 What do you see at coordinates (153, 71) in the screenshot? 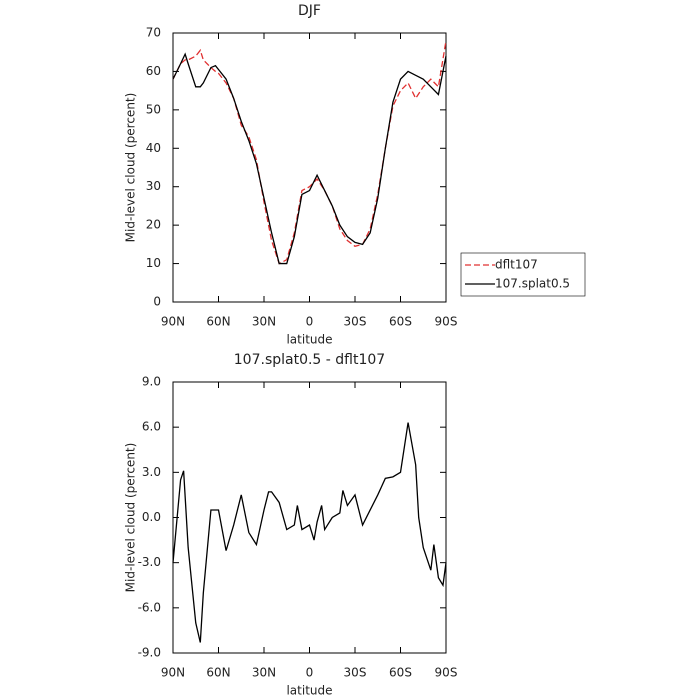
I see `y-tick-label: 60` at bounding box center [153, 71].